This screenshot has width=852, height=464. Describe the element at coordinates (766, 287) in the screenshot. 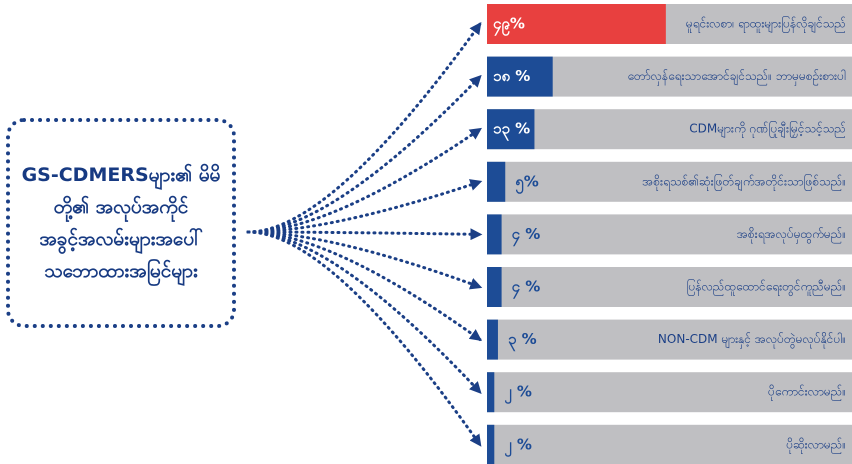

I see `category-label: ပြန်လည်ထူထောင်ရေးတွင်ကူညီမည်။` at that location.